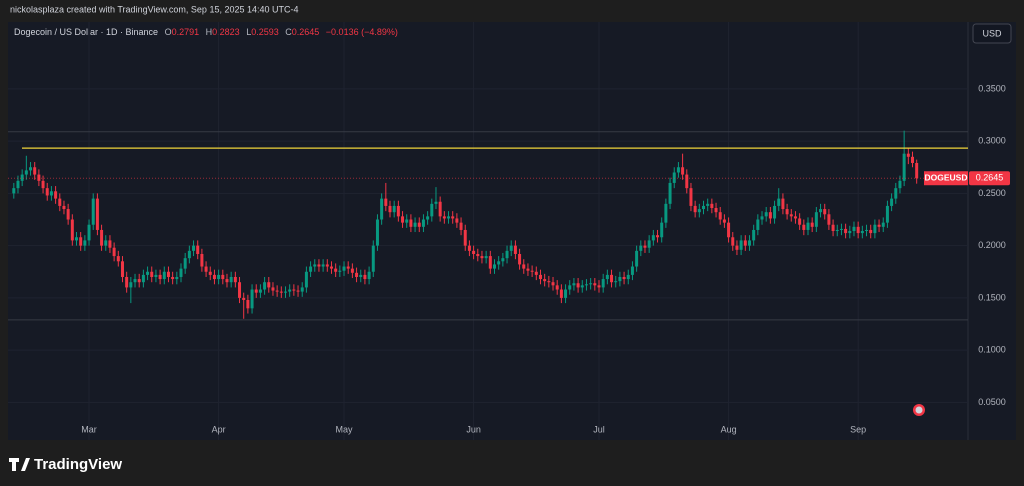 This screenshot has height=486, width=1024. I want to click on y-tick-label: 0.1500, so click(992, 297).